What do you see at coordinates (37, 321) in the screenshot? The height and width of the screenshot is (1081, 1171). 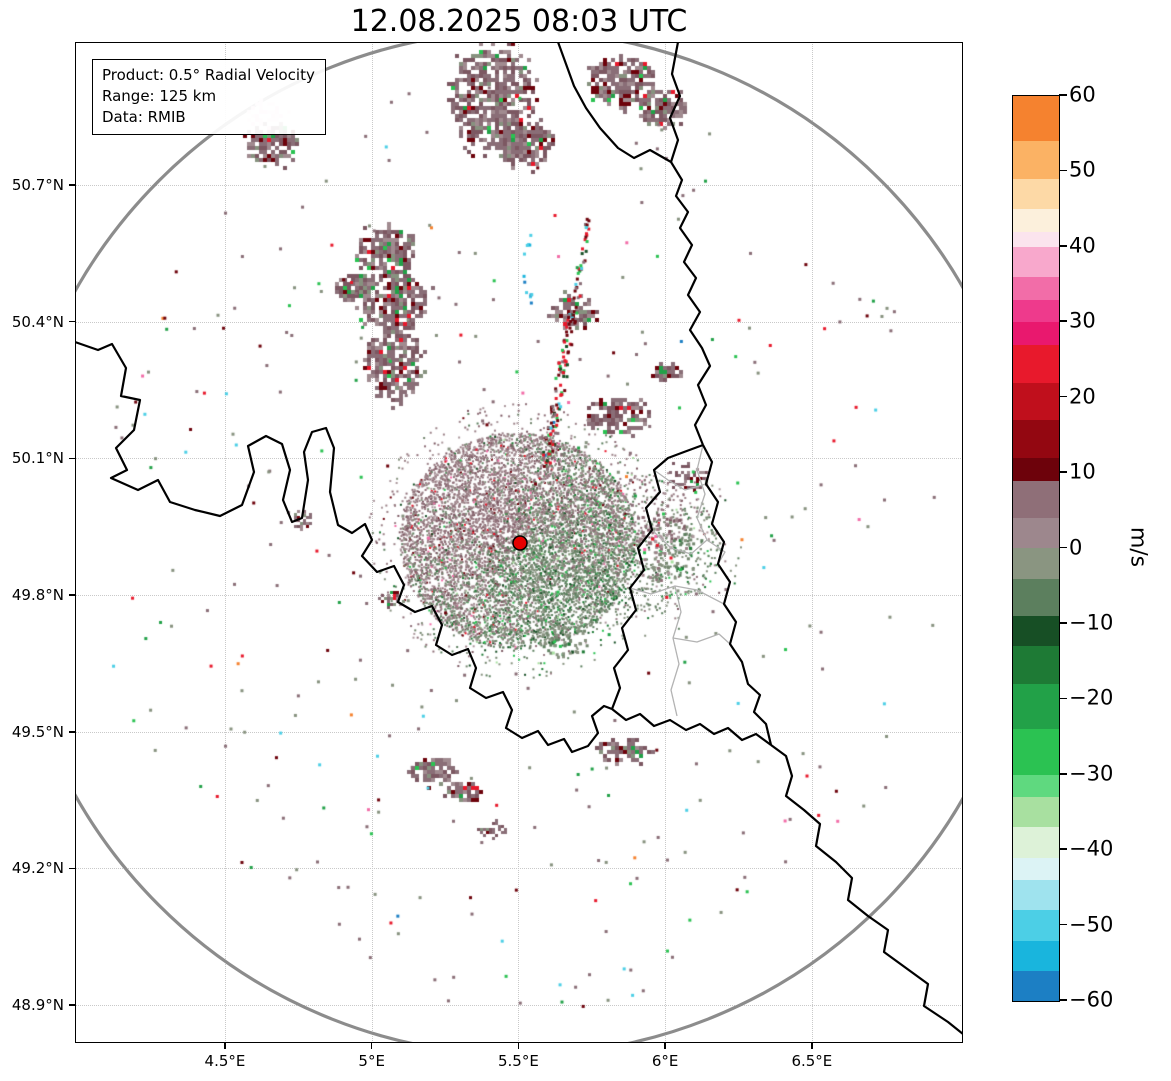 I see `y-tick-label: 50.4°N` at bounding box center [37, 321].